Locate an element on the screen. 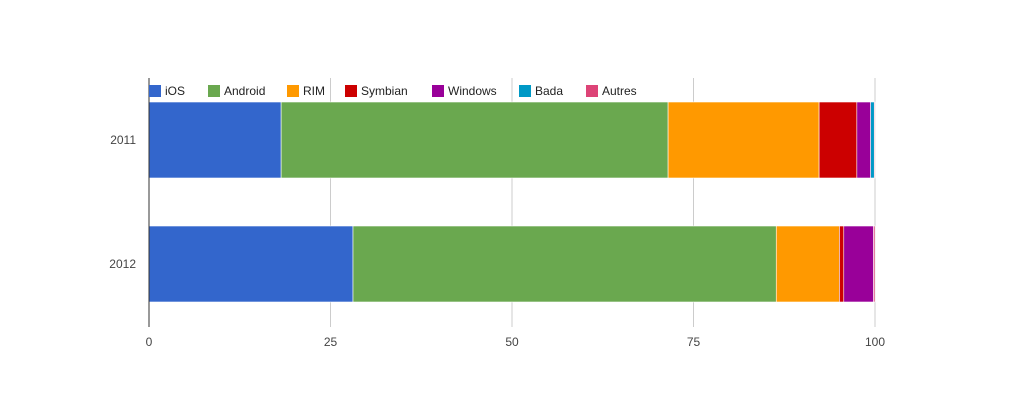 Image resolution: width=1024 pixels, height=404 pixels. x-tick-label: 100 is located at coordinates (875, 342).